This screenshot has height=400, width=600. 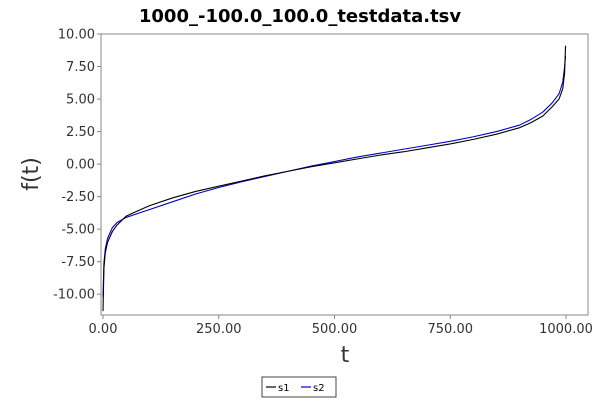 I want to click on legend-box, so click(x=299, y=387).